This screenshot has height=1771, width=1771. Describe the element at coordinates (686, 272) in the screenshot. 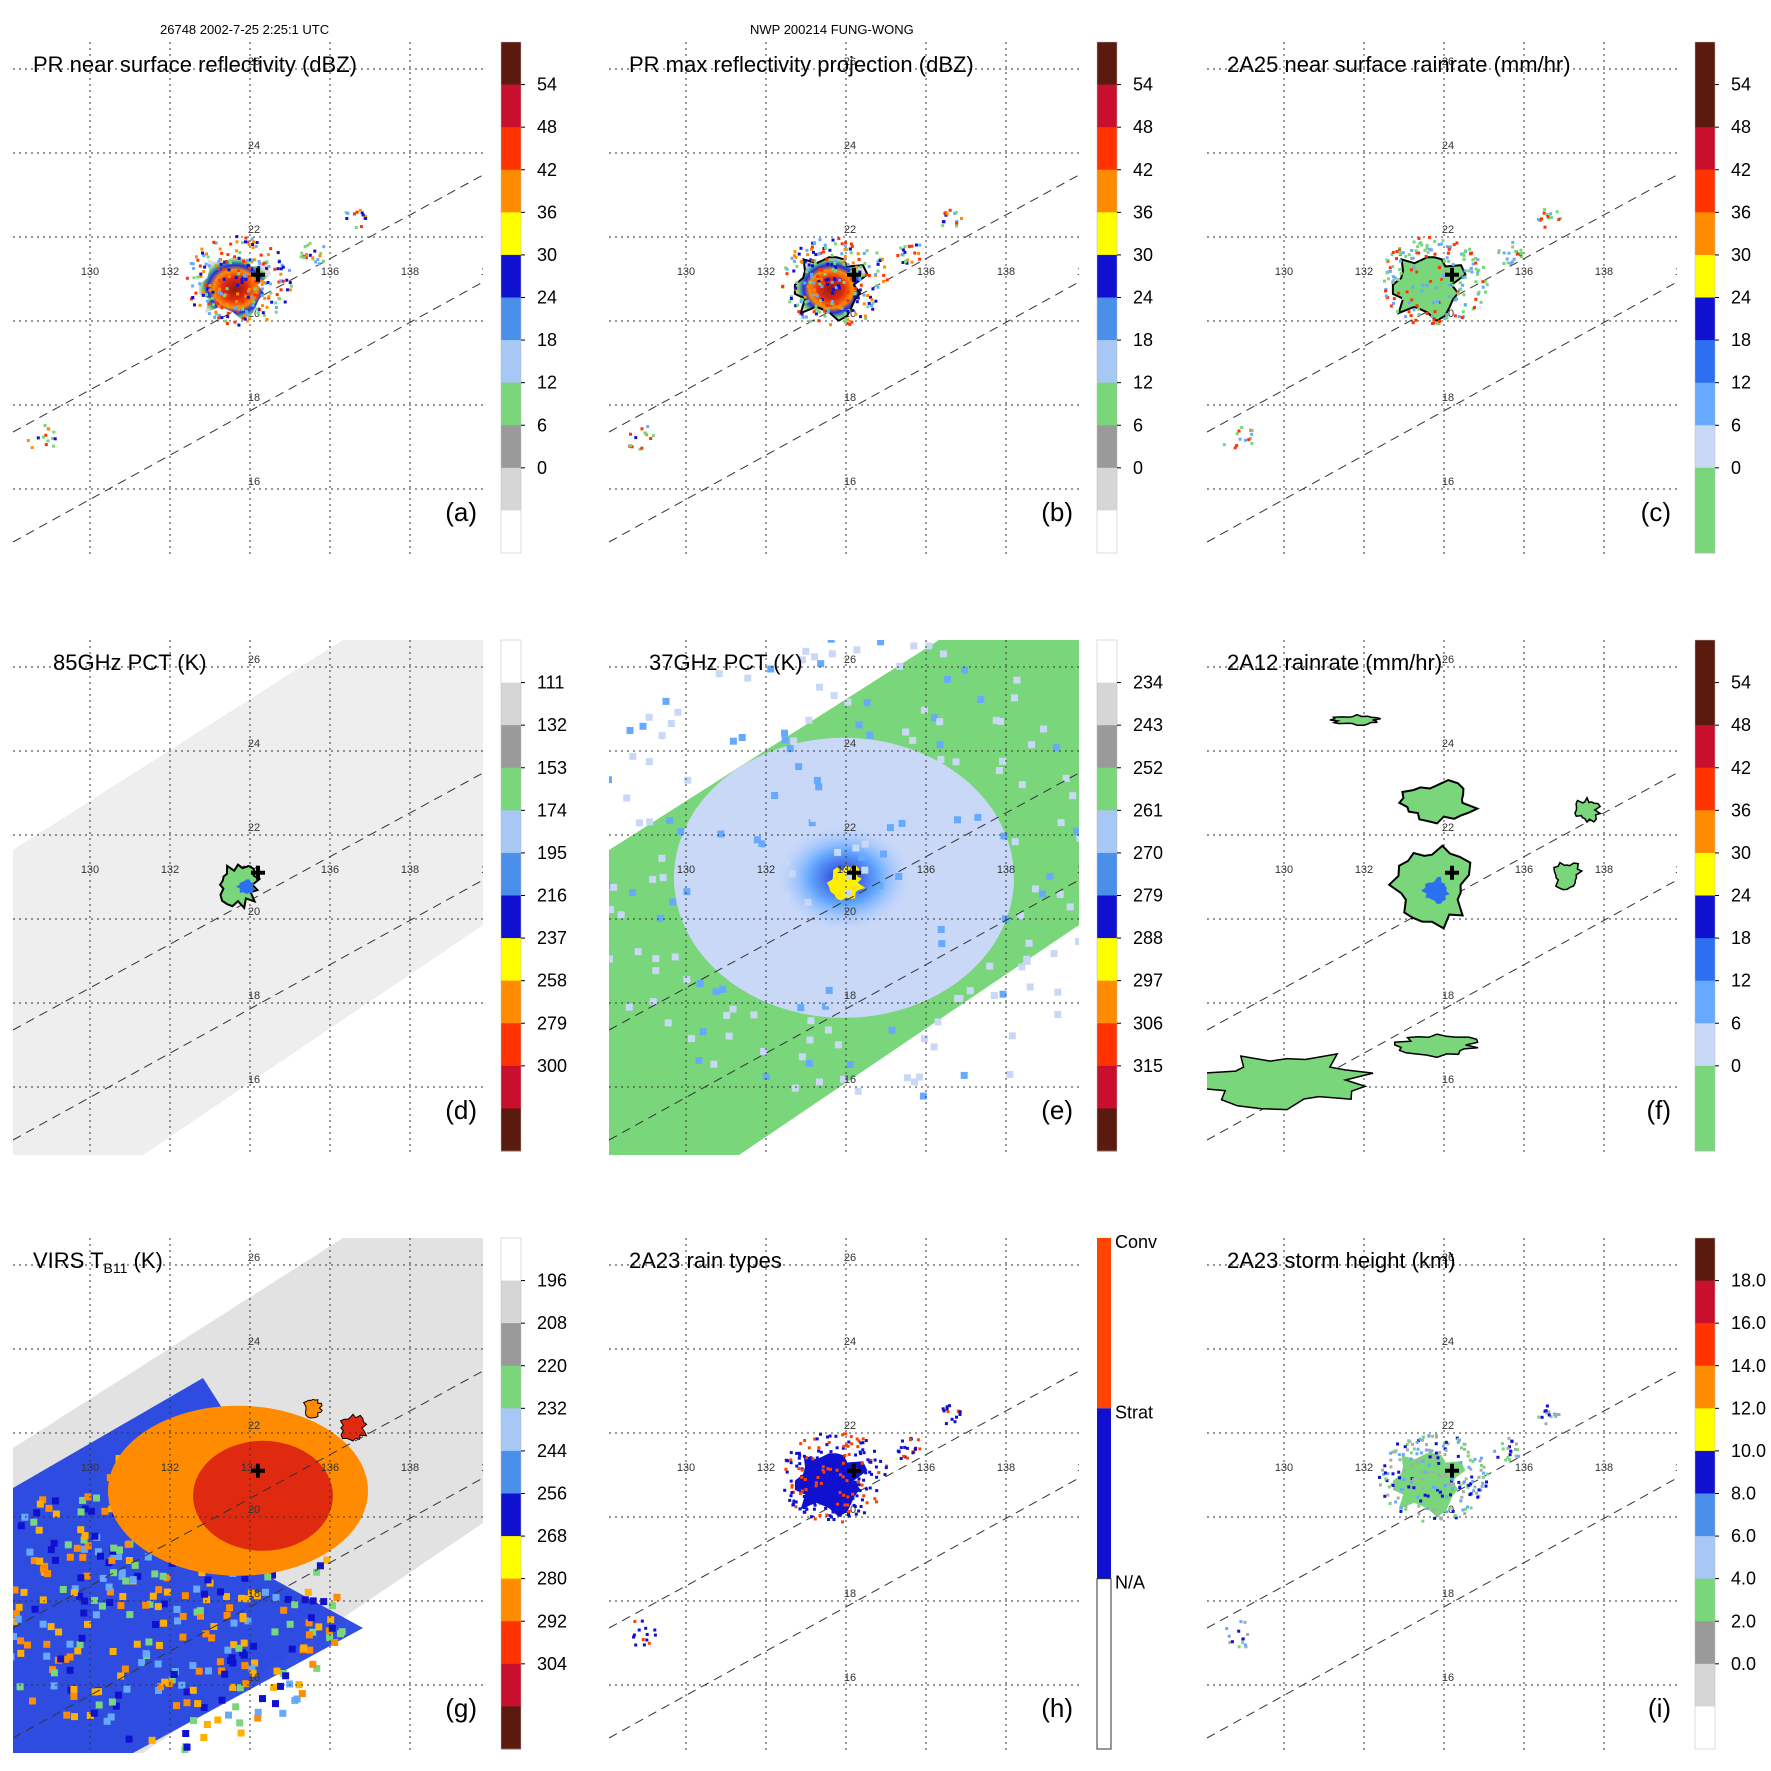

I see `lon-tick-label: 130` at that location.